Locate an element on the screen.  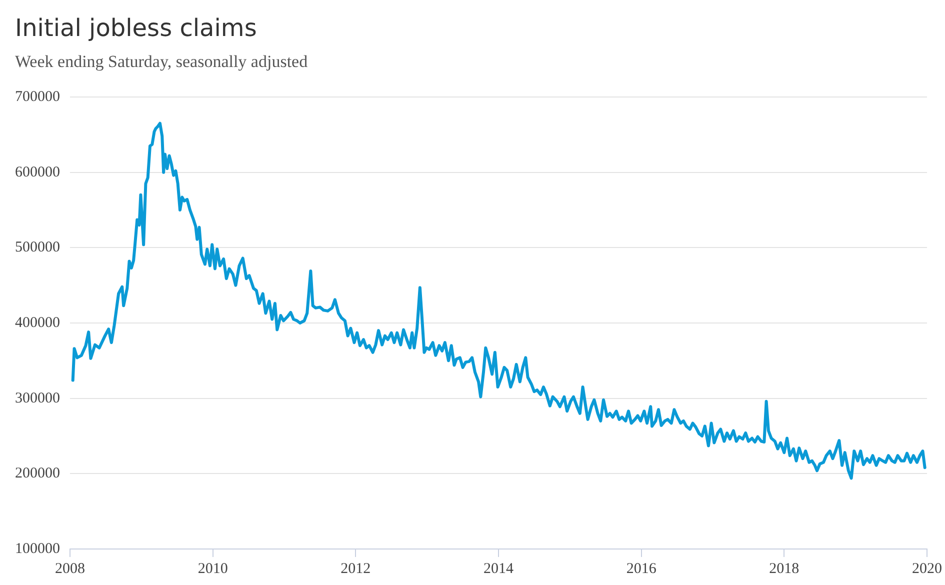
y-tick-label: 400000 is located at coordinates (37, 322).